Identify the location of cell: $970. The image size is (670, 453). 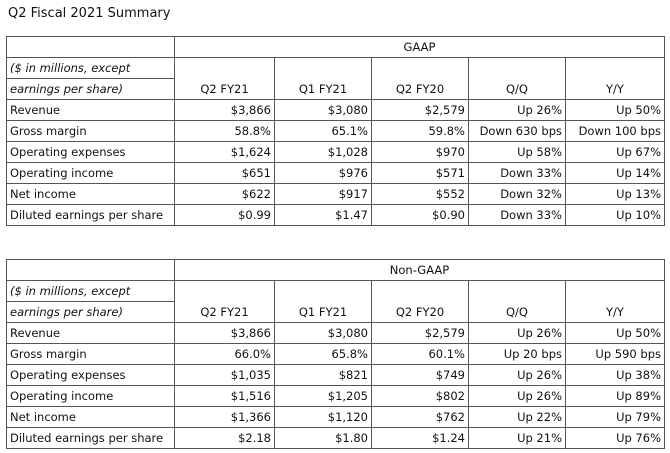
(420, 152).